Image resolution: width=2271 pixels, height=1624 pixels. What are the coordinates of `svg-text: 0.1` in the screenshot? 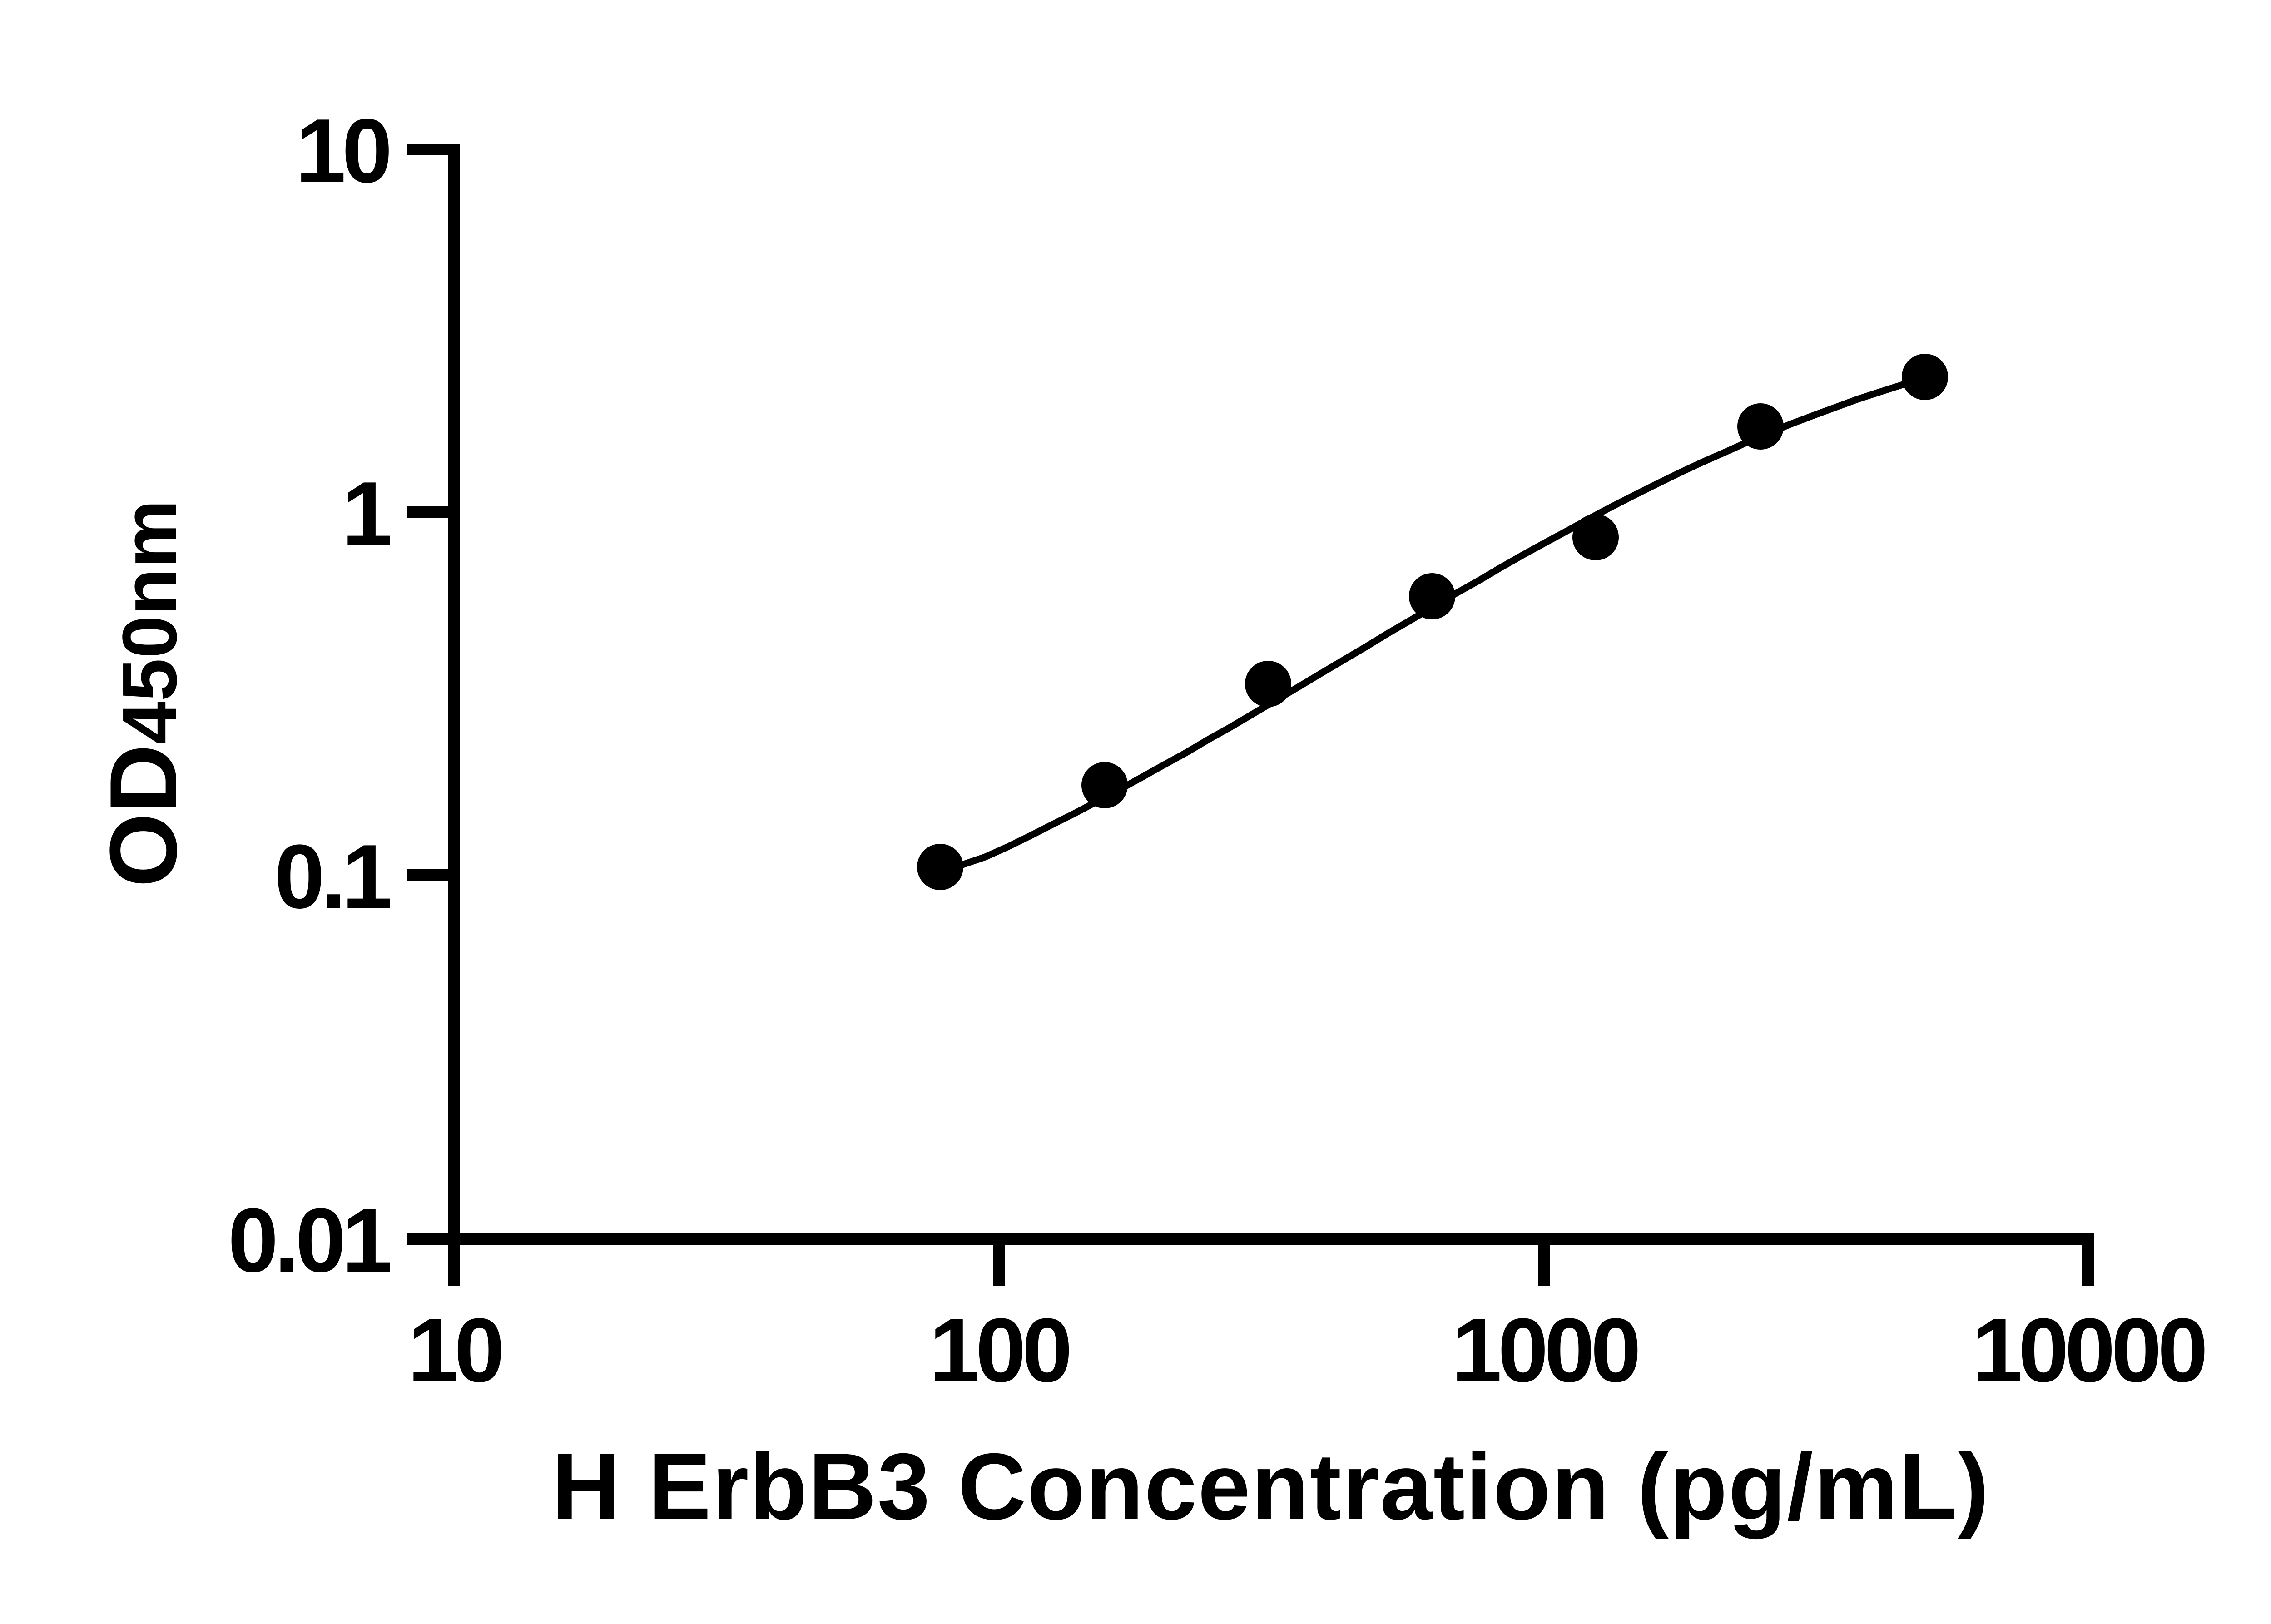 It's located at (332, 876).